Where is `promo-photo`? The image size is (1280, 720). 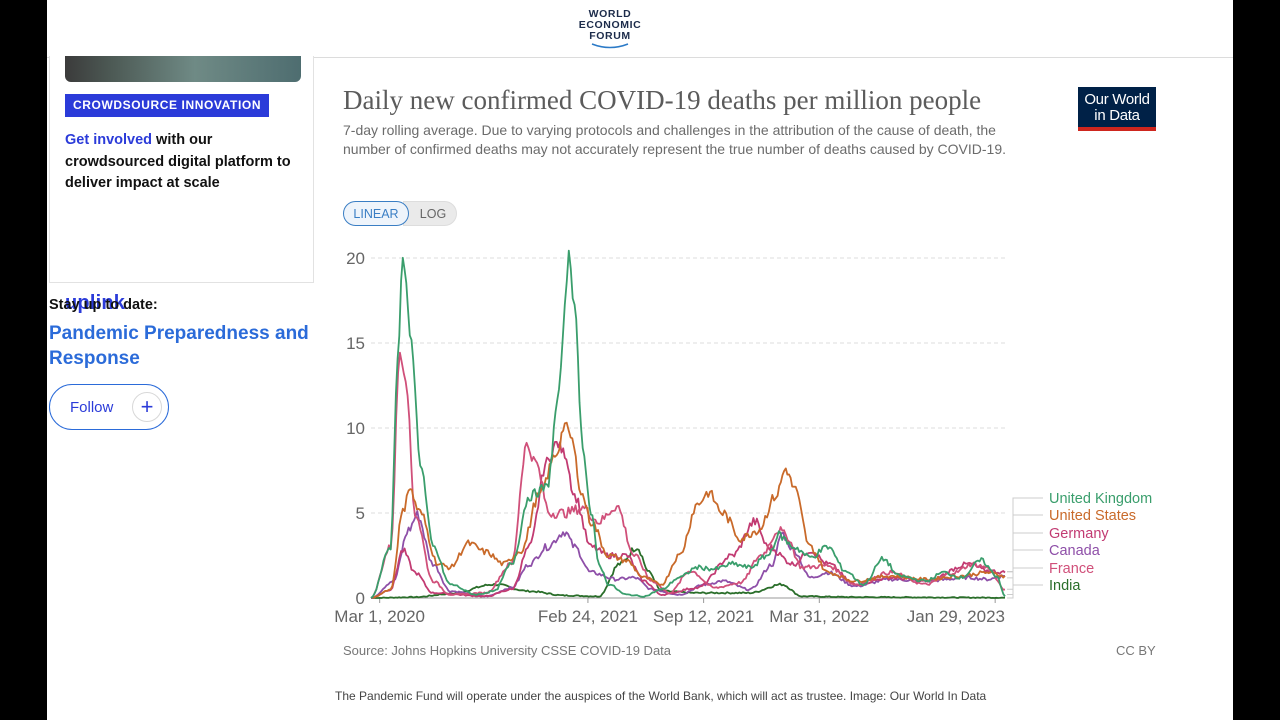
promo-photo is located at coordinates (183, 69).